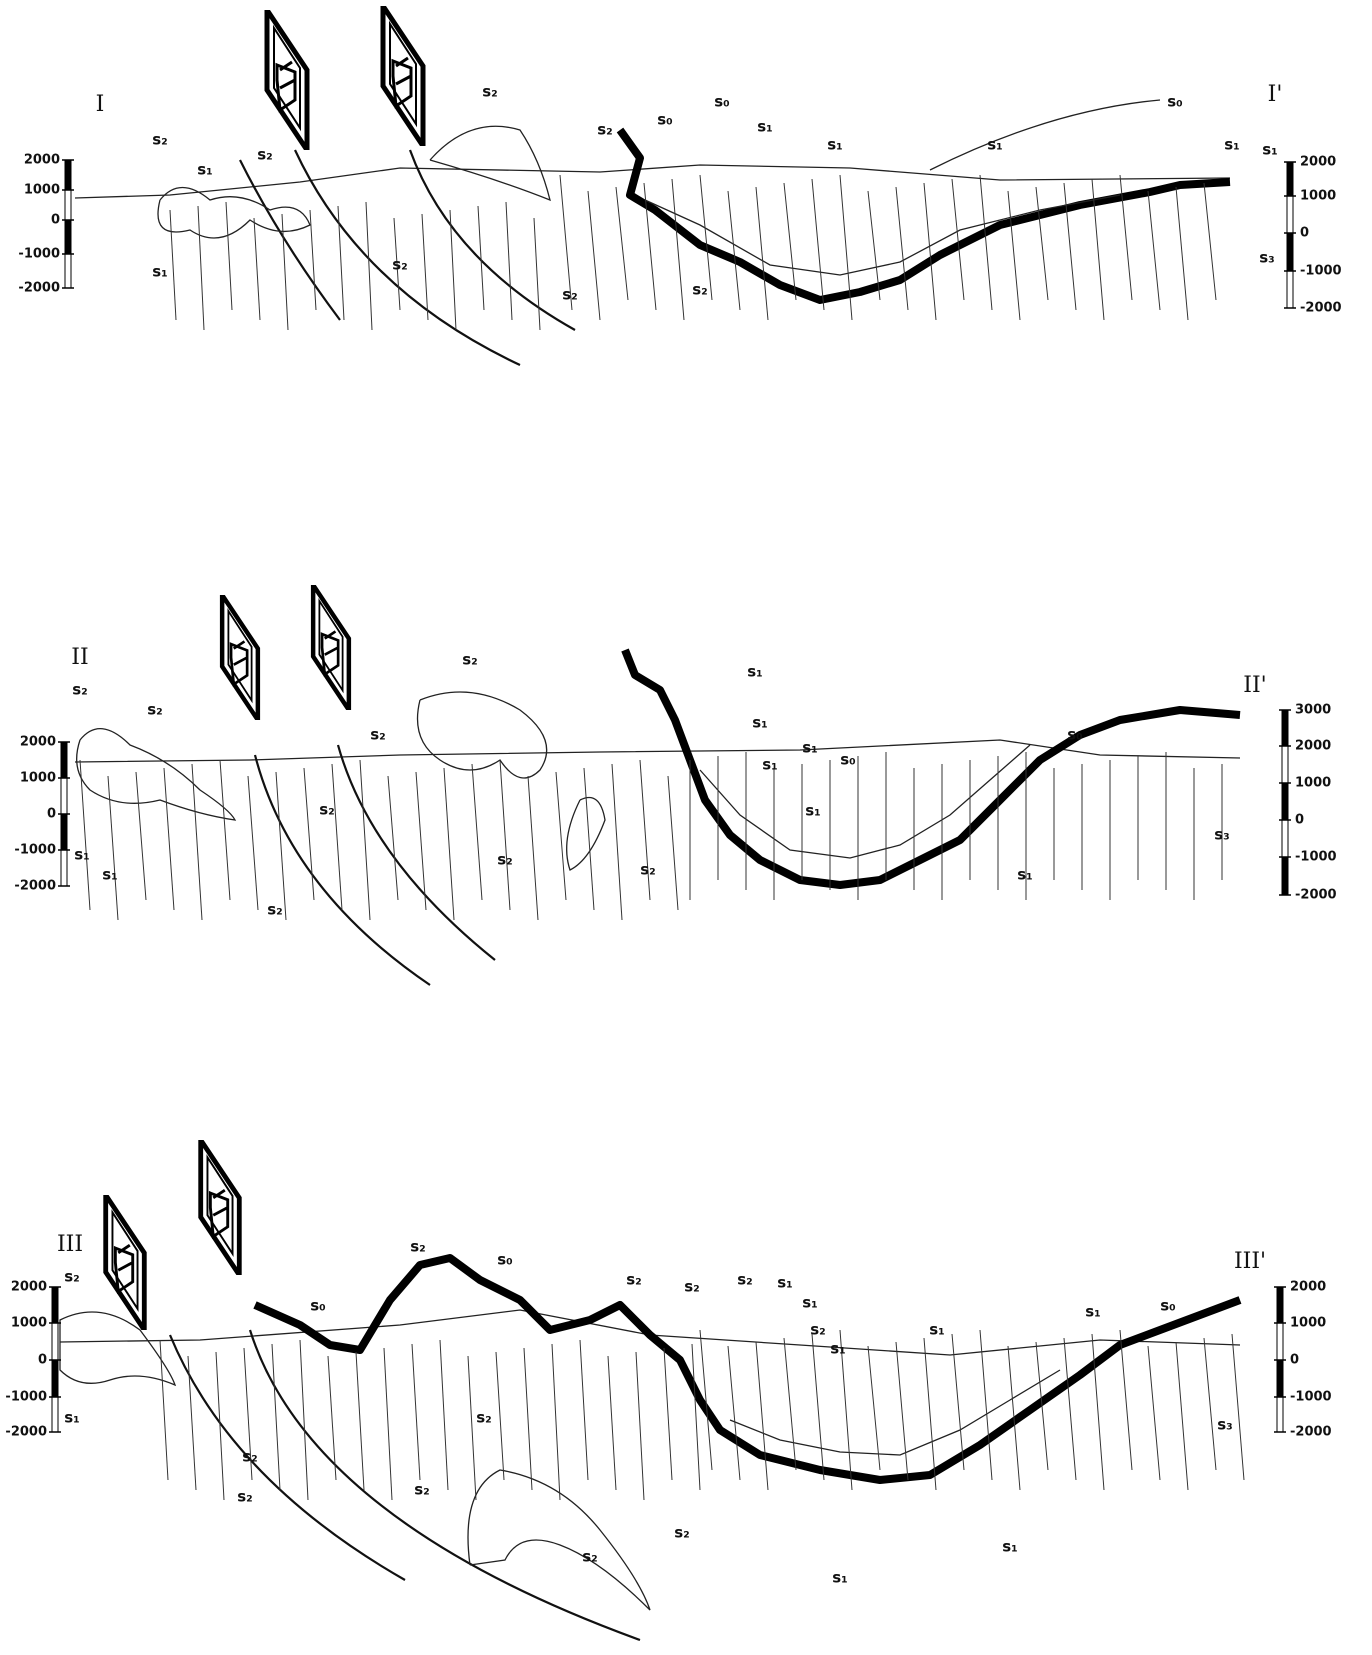  What do you see at coordinates (100, 104) in the screenshot?
I see `section-label: I` at bounding box center [100, 104].